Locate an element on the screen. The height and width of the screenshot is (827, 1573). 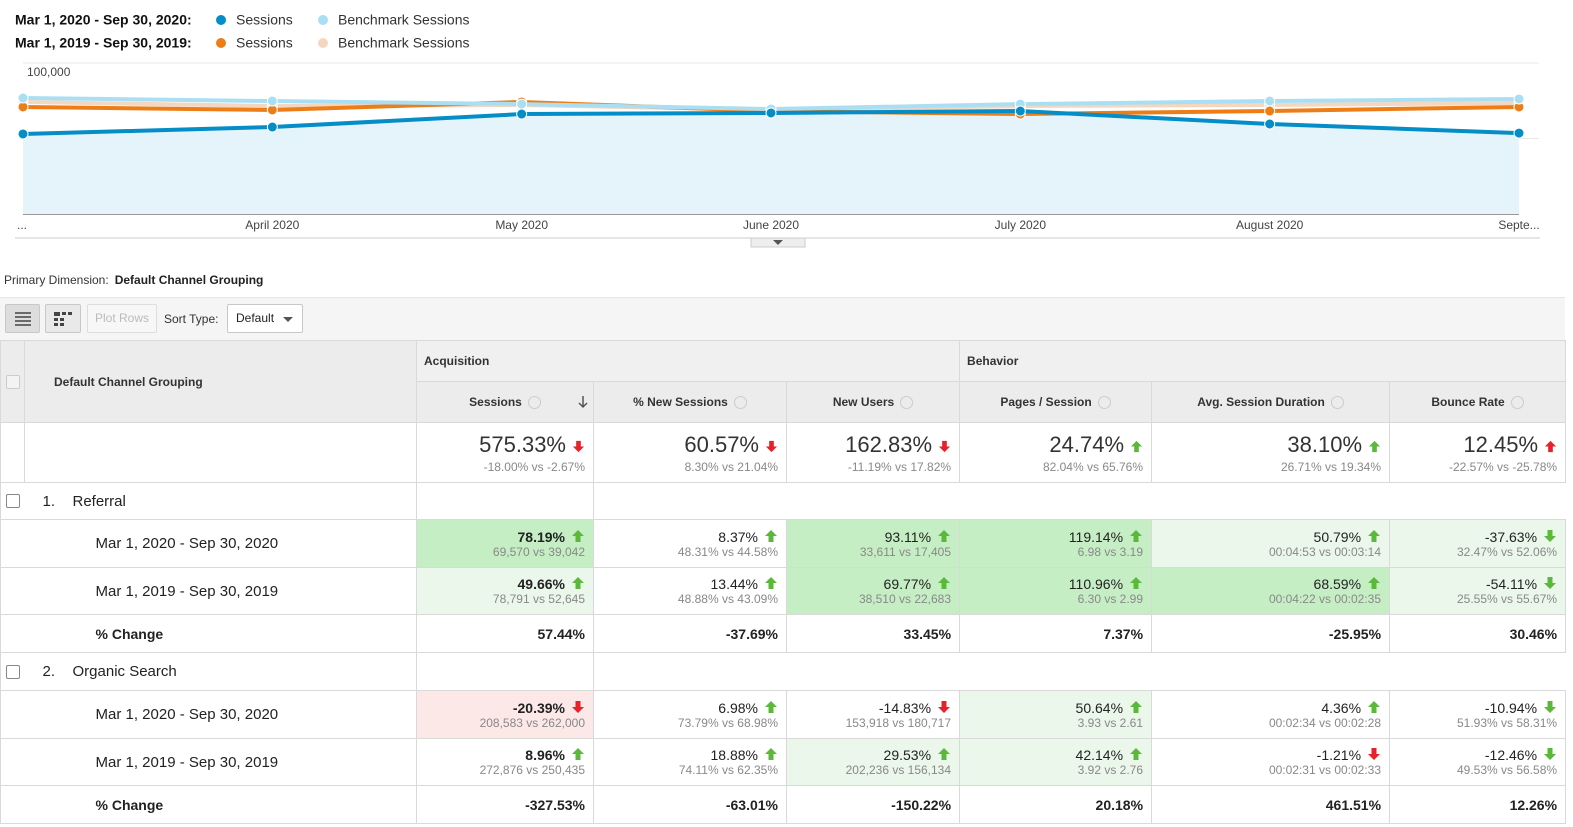
table-view-button is located at coordinates (22, 318).